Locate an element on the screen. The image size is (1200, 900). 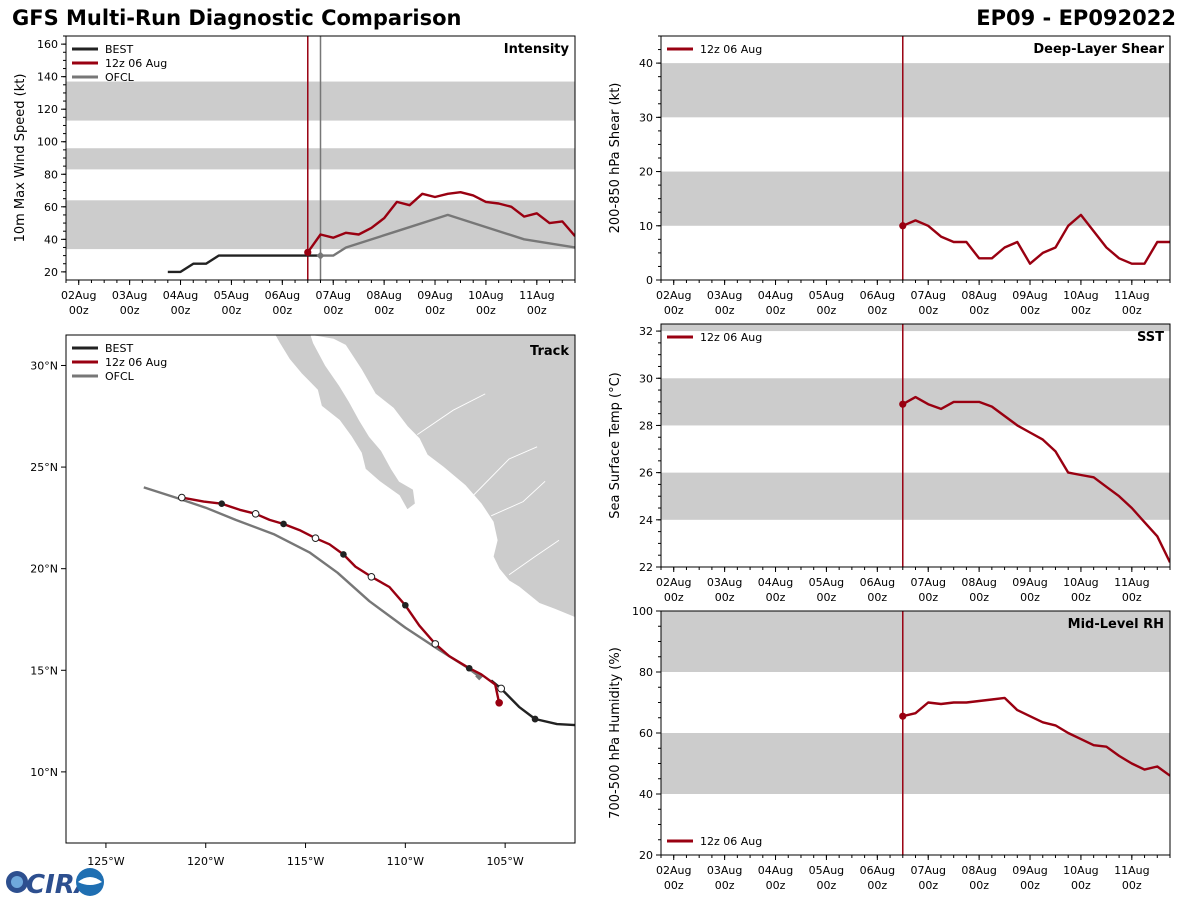
shear-ytick-label: 30 is located at coordinates (646, 117).